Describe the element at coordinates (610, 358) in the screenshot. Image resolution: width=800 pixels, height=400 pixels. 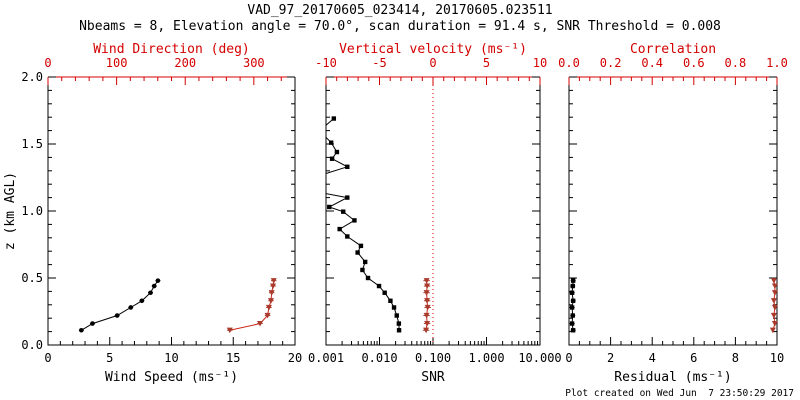
I see `x-tick-label: 2` at that location.